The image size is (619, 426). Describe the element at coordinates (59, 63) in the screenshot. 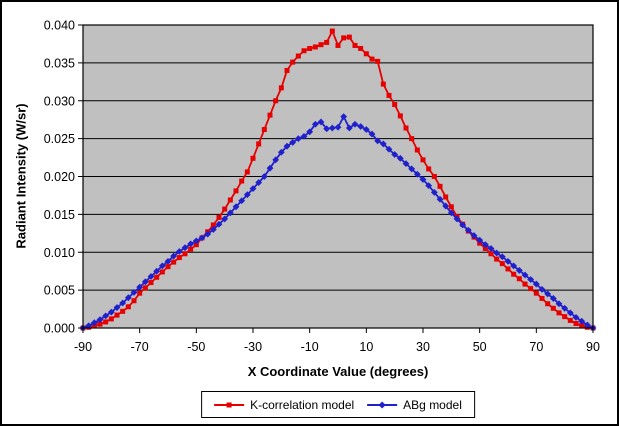

I see `y-tick-label: 0.035` at that location.